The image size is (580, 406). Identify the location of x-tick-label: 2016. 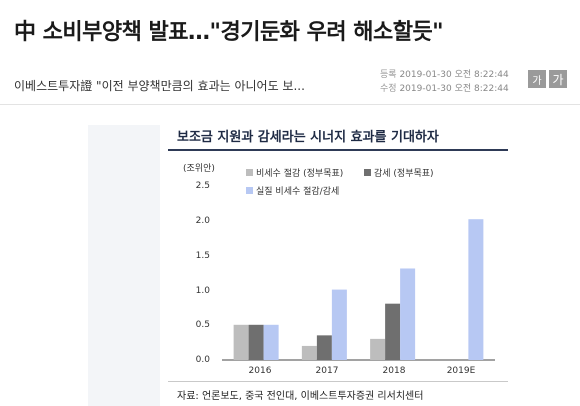
(260, 371).